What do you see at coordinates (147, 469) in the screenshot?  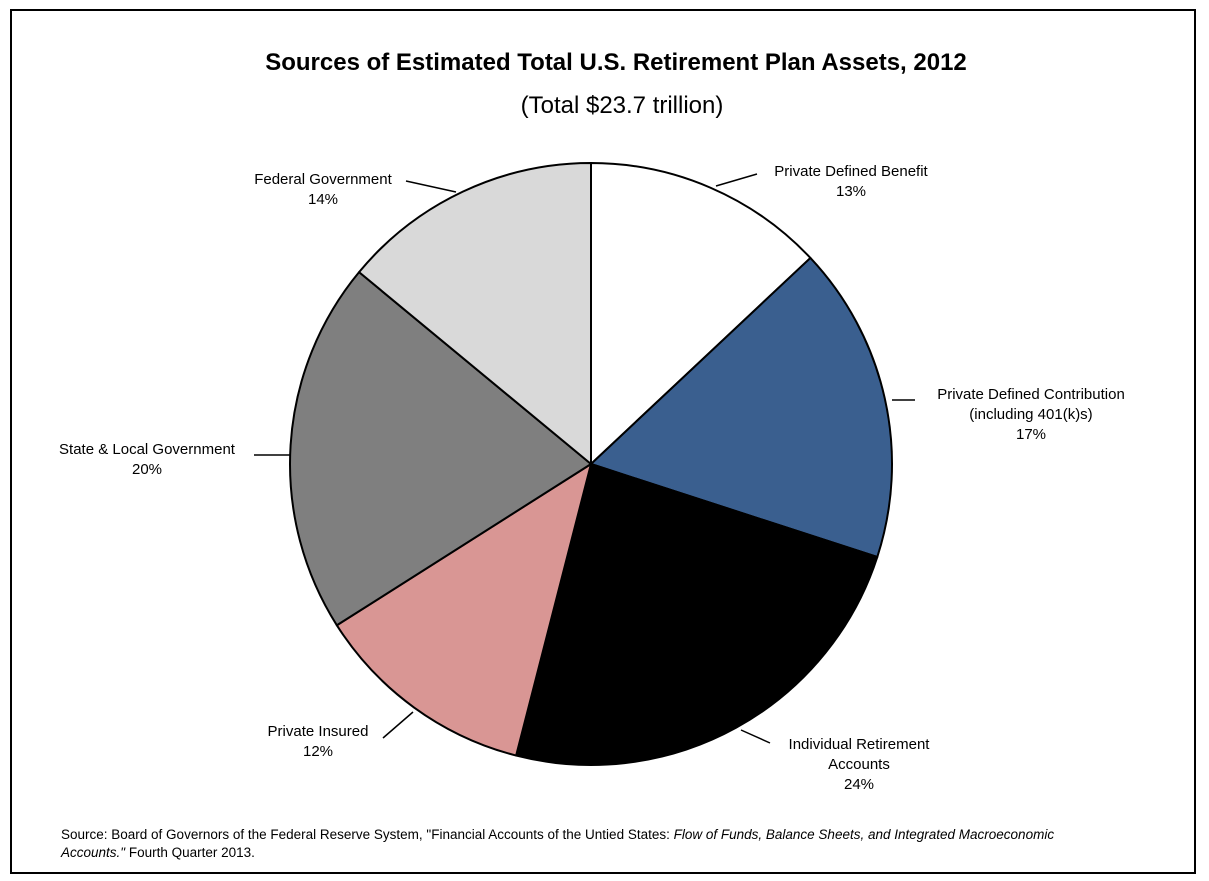 I see `slice-label-line: 20%` at bounding box center [147, 469].